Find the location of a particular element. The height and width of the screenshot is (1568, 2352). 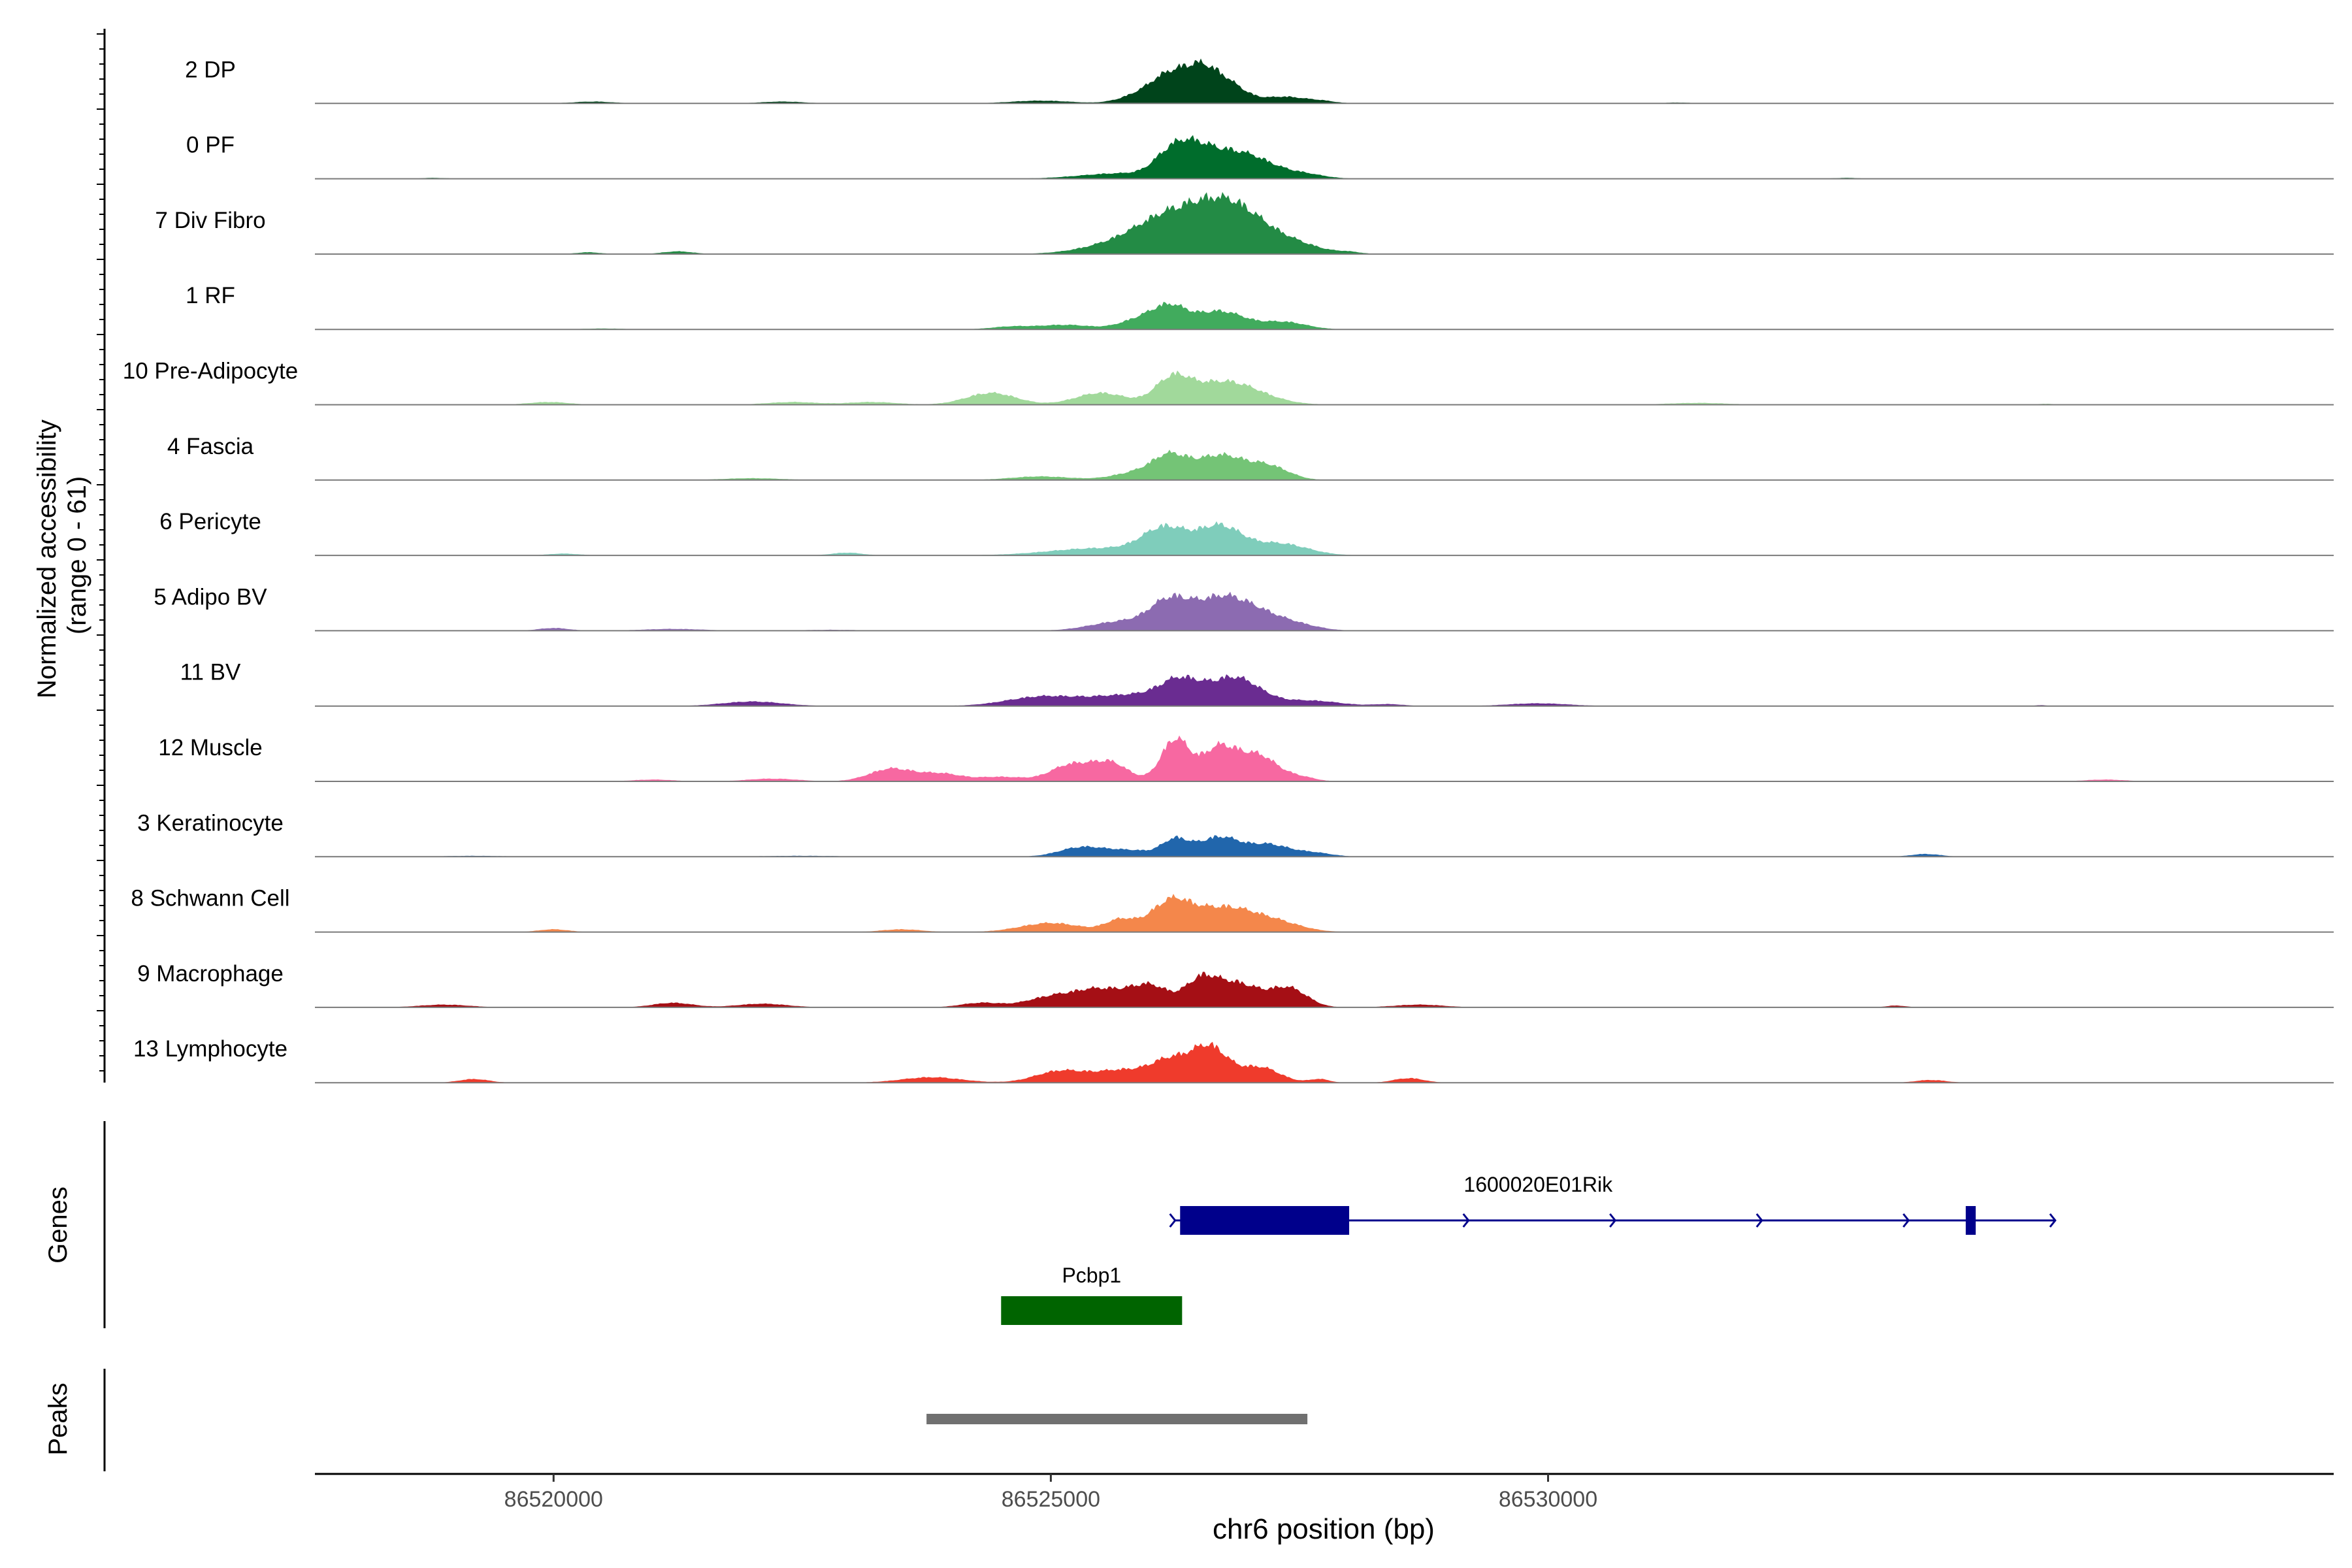

peak-regions is located at coordinates (1117, 1419).